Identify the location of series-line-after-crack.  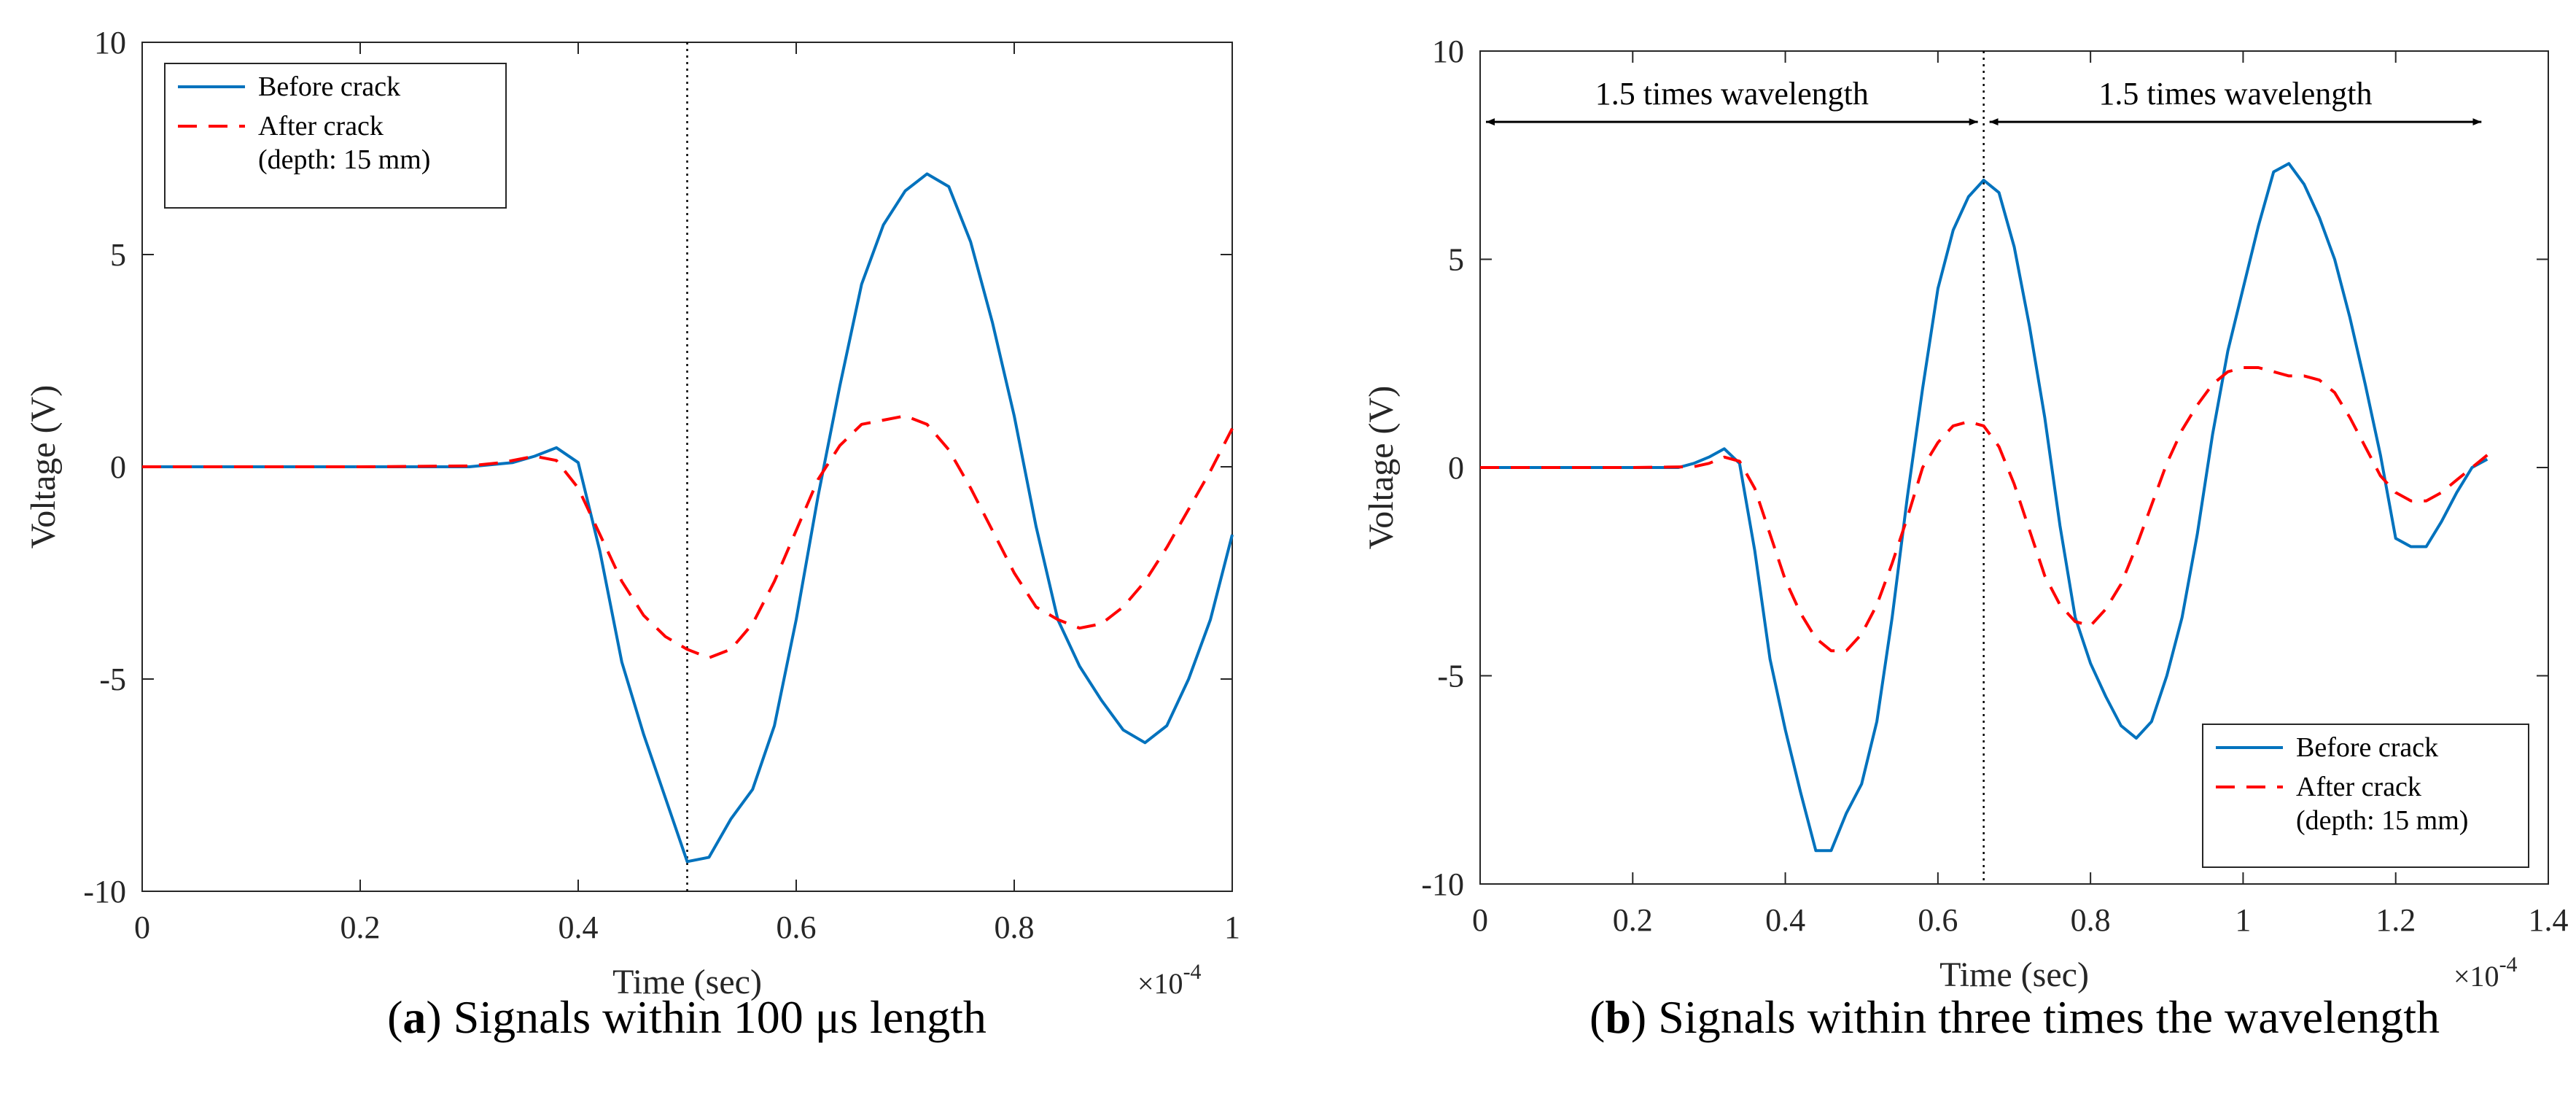
(1984, 509).